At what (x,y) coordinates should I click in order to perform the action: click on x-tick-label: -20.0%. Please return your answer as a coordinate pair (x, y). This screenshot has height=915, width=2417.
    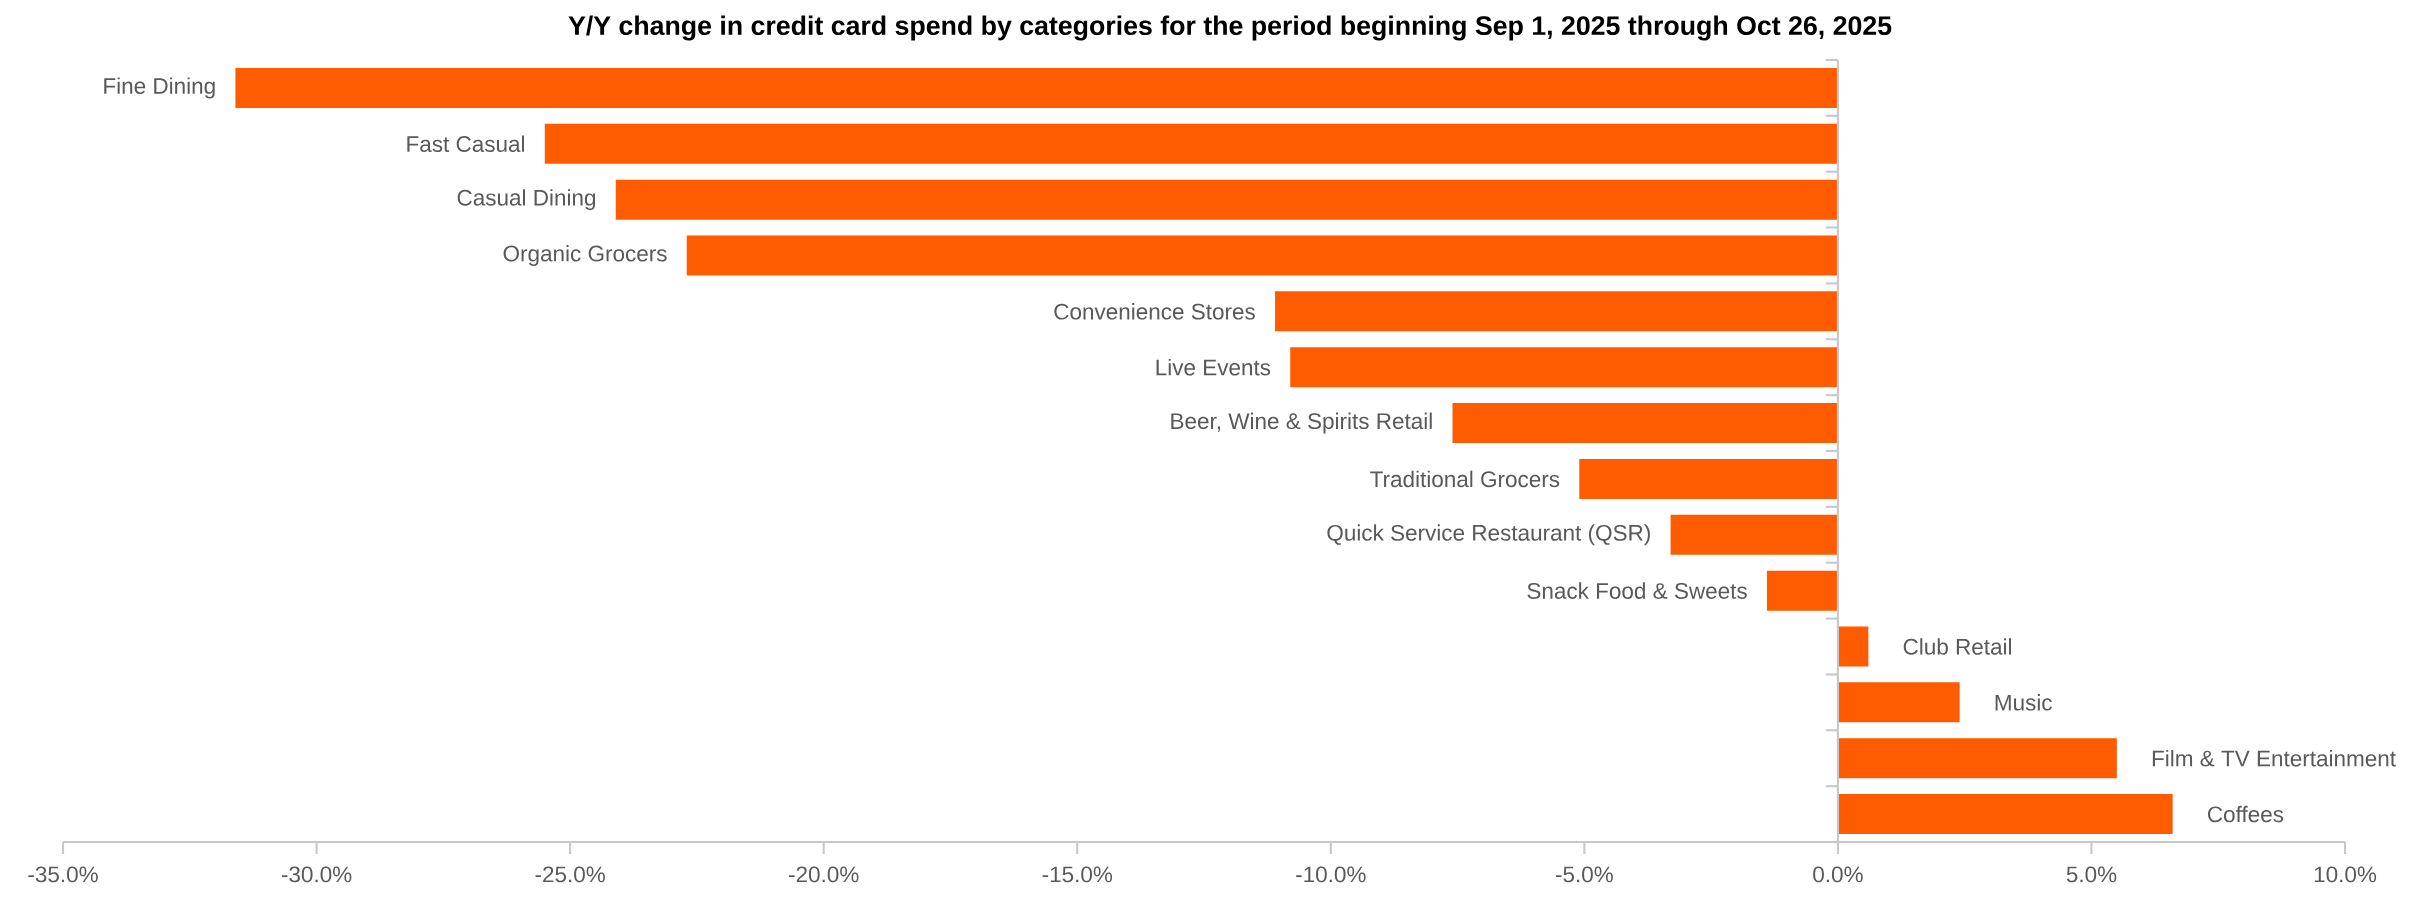
    Looking at the image, I should click on (824, 874).